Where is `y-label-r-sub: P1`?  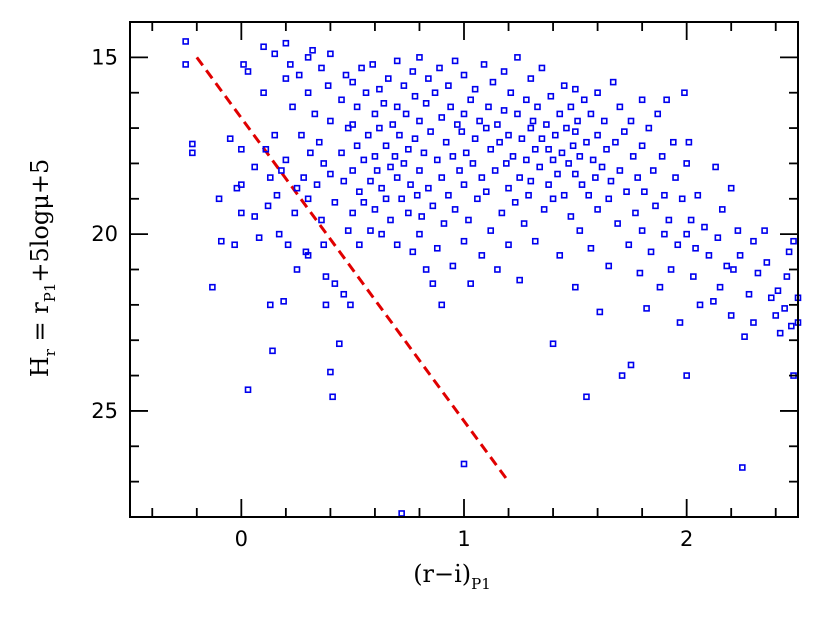
y-label-r-sub: P1 is located at coordinates (50, 293).